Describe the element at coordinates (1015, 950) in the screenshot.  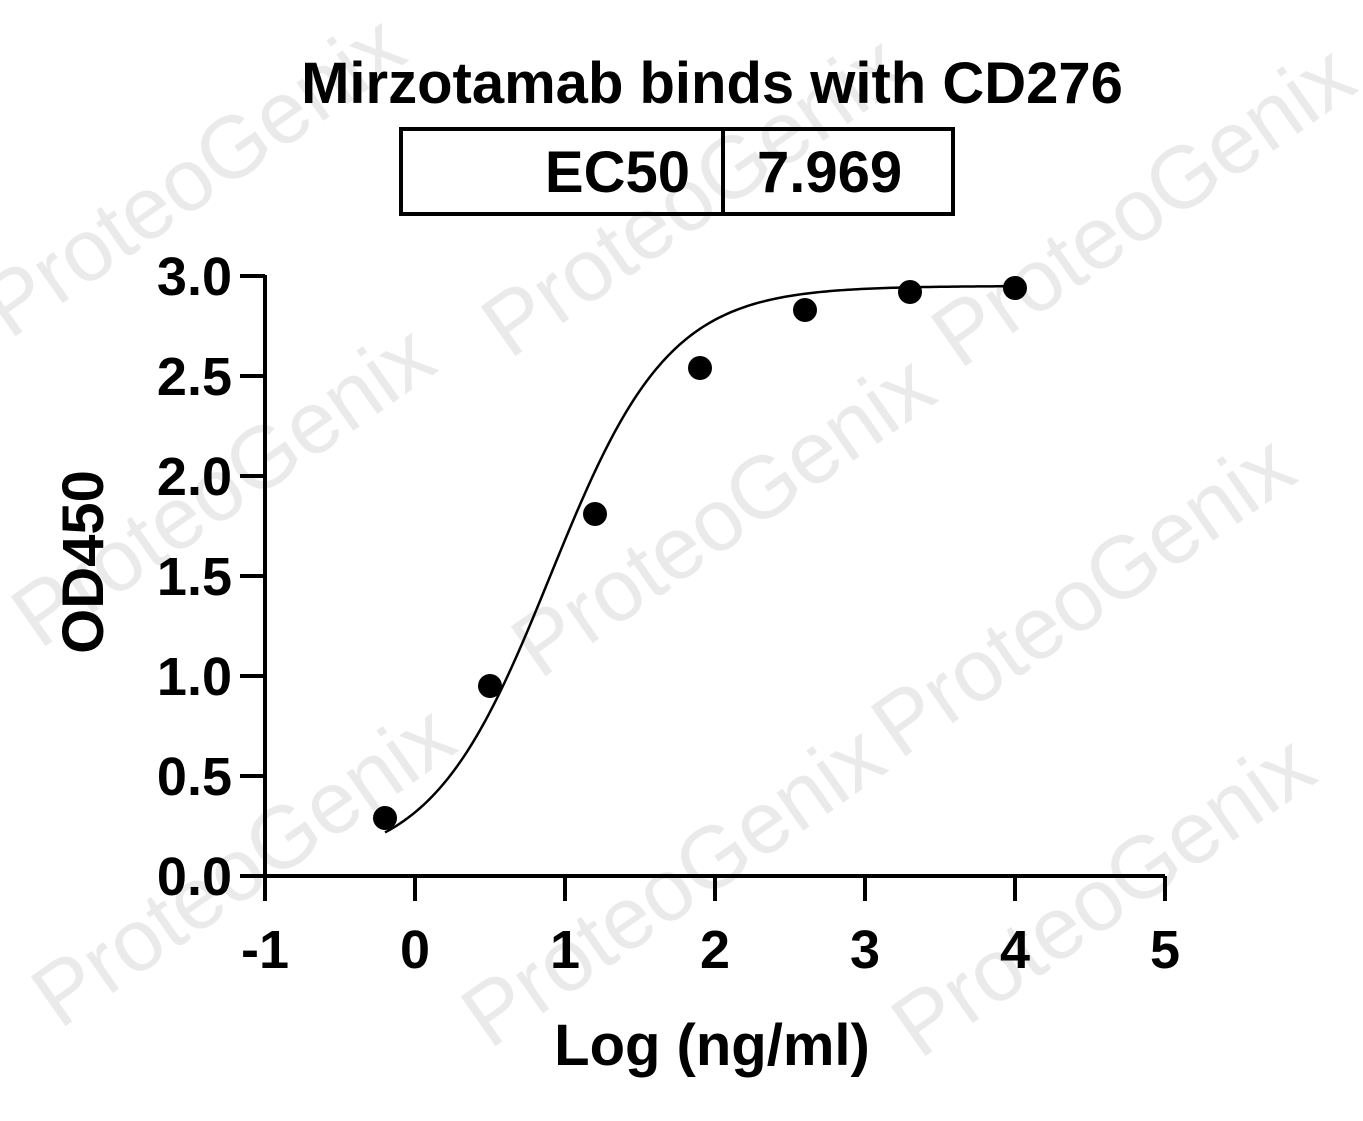
I see `x-tick-label: 4` at that location.